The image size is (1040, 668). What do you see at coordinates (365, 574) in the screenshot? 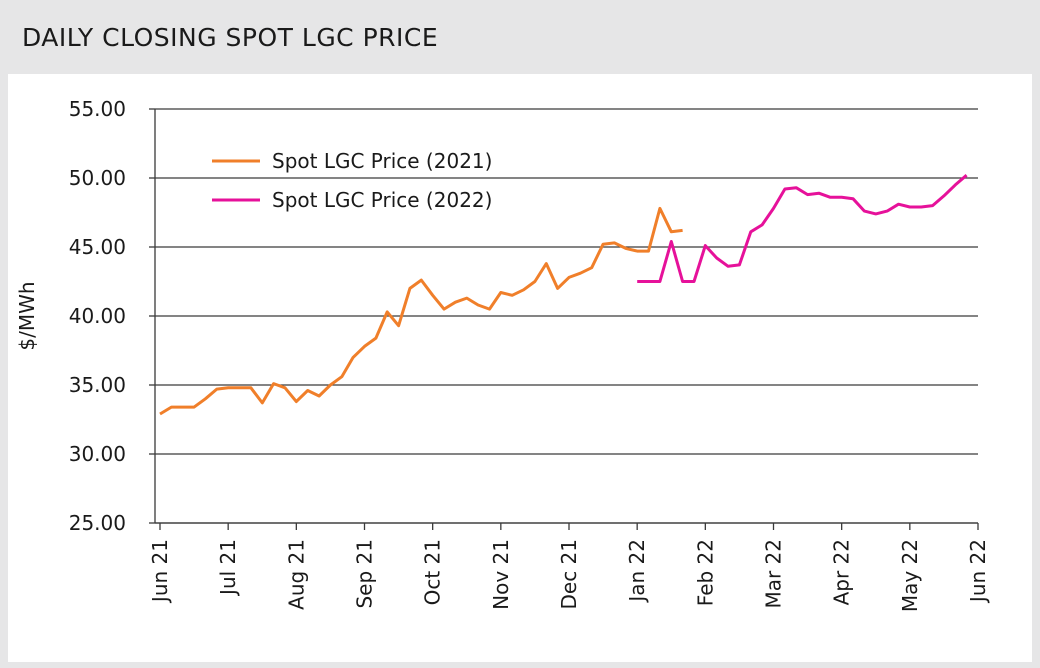
I see `x-tick-label: Sep 21` at bounding box center [365, 574].